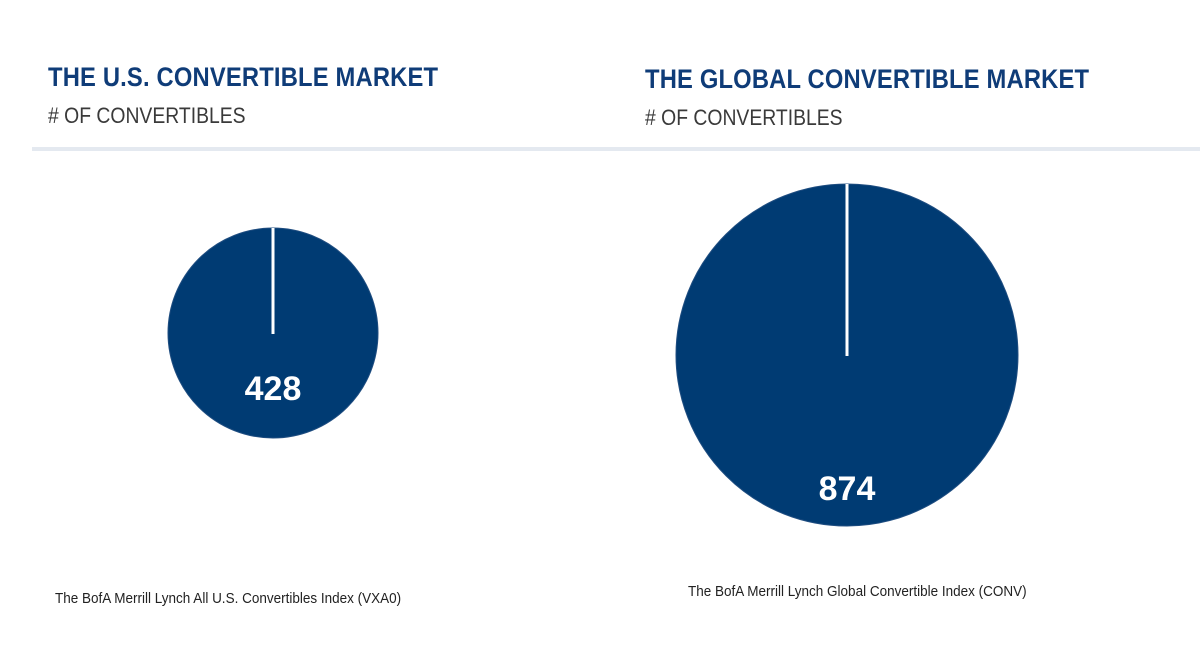  Describe the element at coordinates (147, 115) in the screenshot. I see `us-market-subtitle: # OF CONVERTIBLES` at that location.